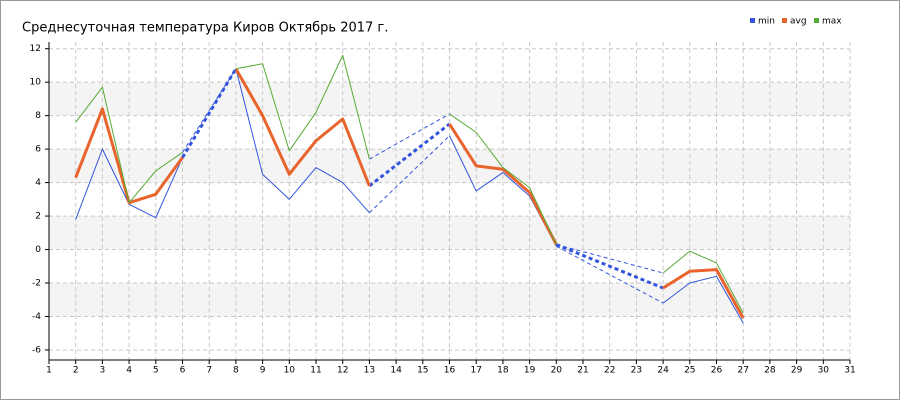  Describe the element at coordinates (422, 371) in the screenshot. I see `x-tick-label: 15` at that location.